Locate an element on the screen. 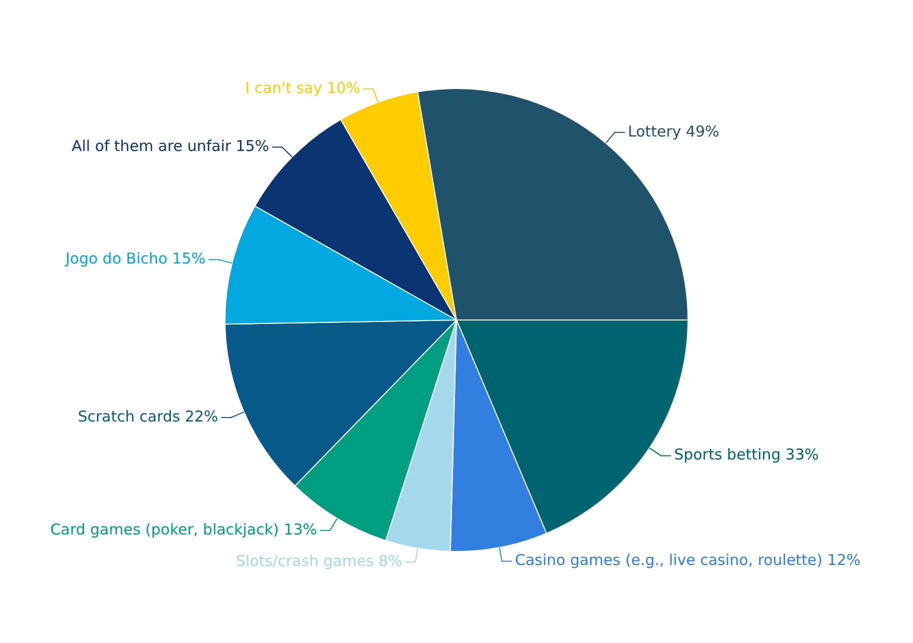 The width and height of the screenshot is (913, 643). slice-label: Lottery 49% is located at coordinates (674, 131).